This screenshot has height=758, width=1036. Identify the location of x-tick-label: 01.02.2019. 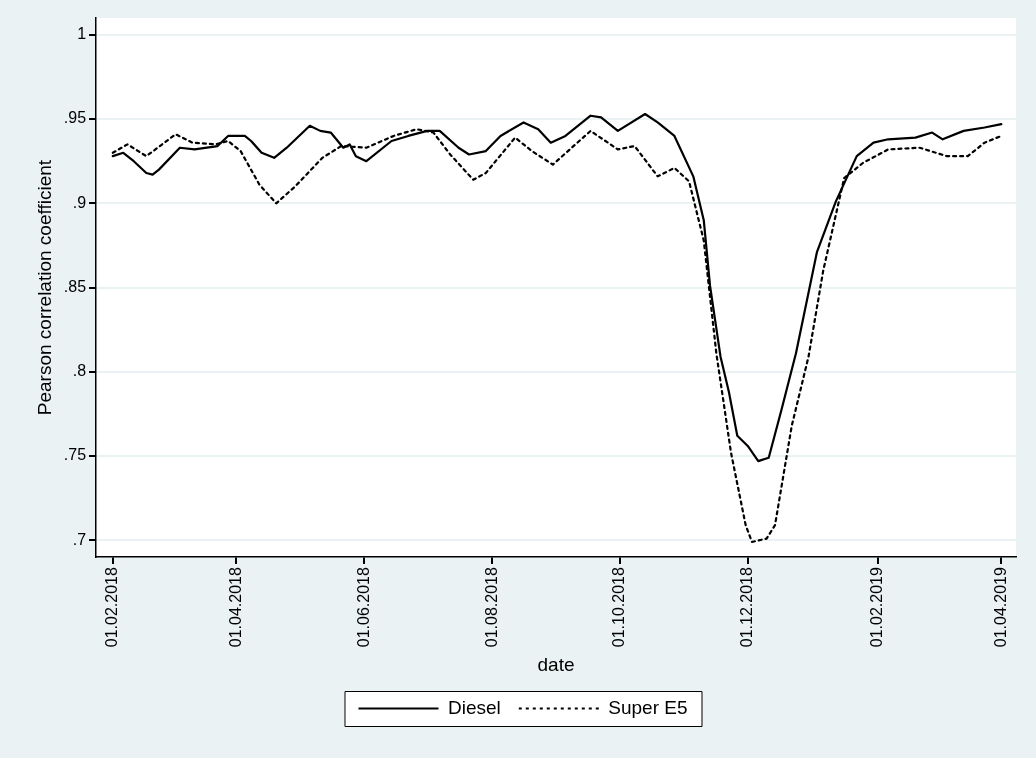
(877, 607).